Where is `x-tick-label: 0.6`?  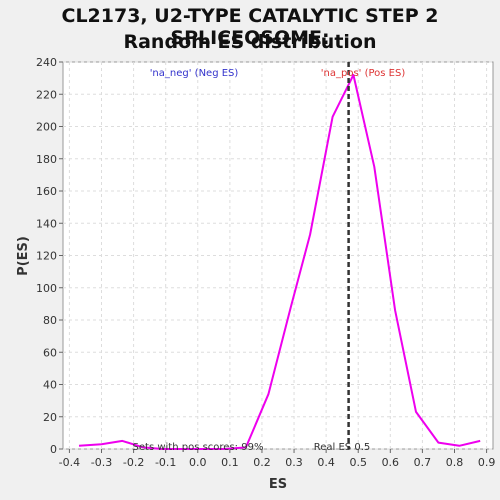
x-tick-label: 0.6 is located at coordinates (391, 462).